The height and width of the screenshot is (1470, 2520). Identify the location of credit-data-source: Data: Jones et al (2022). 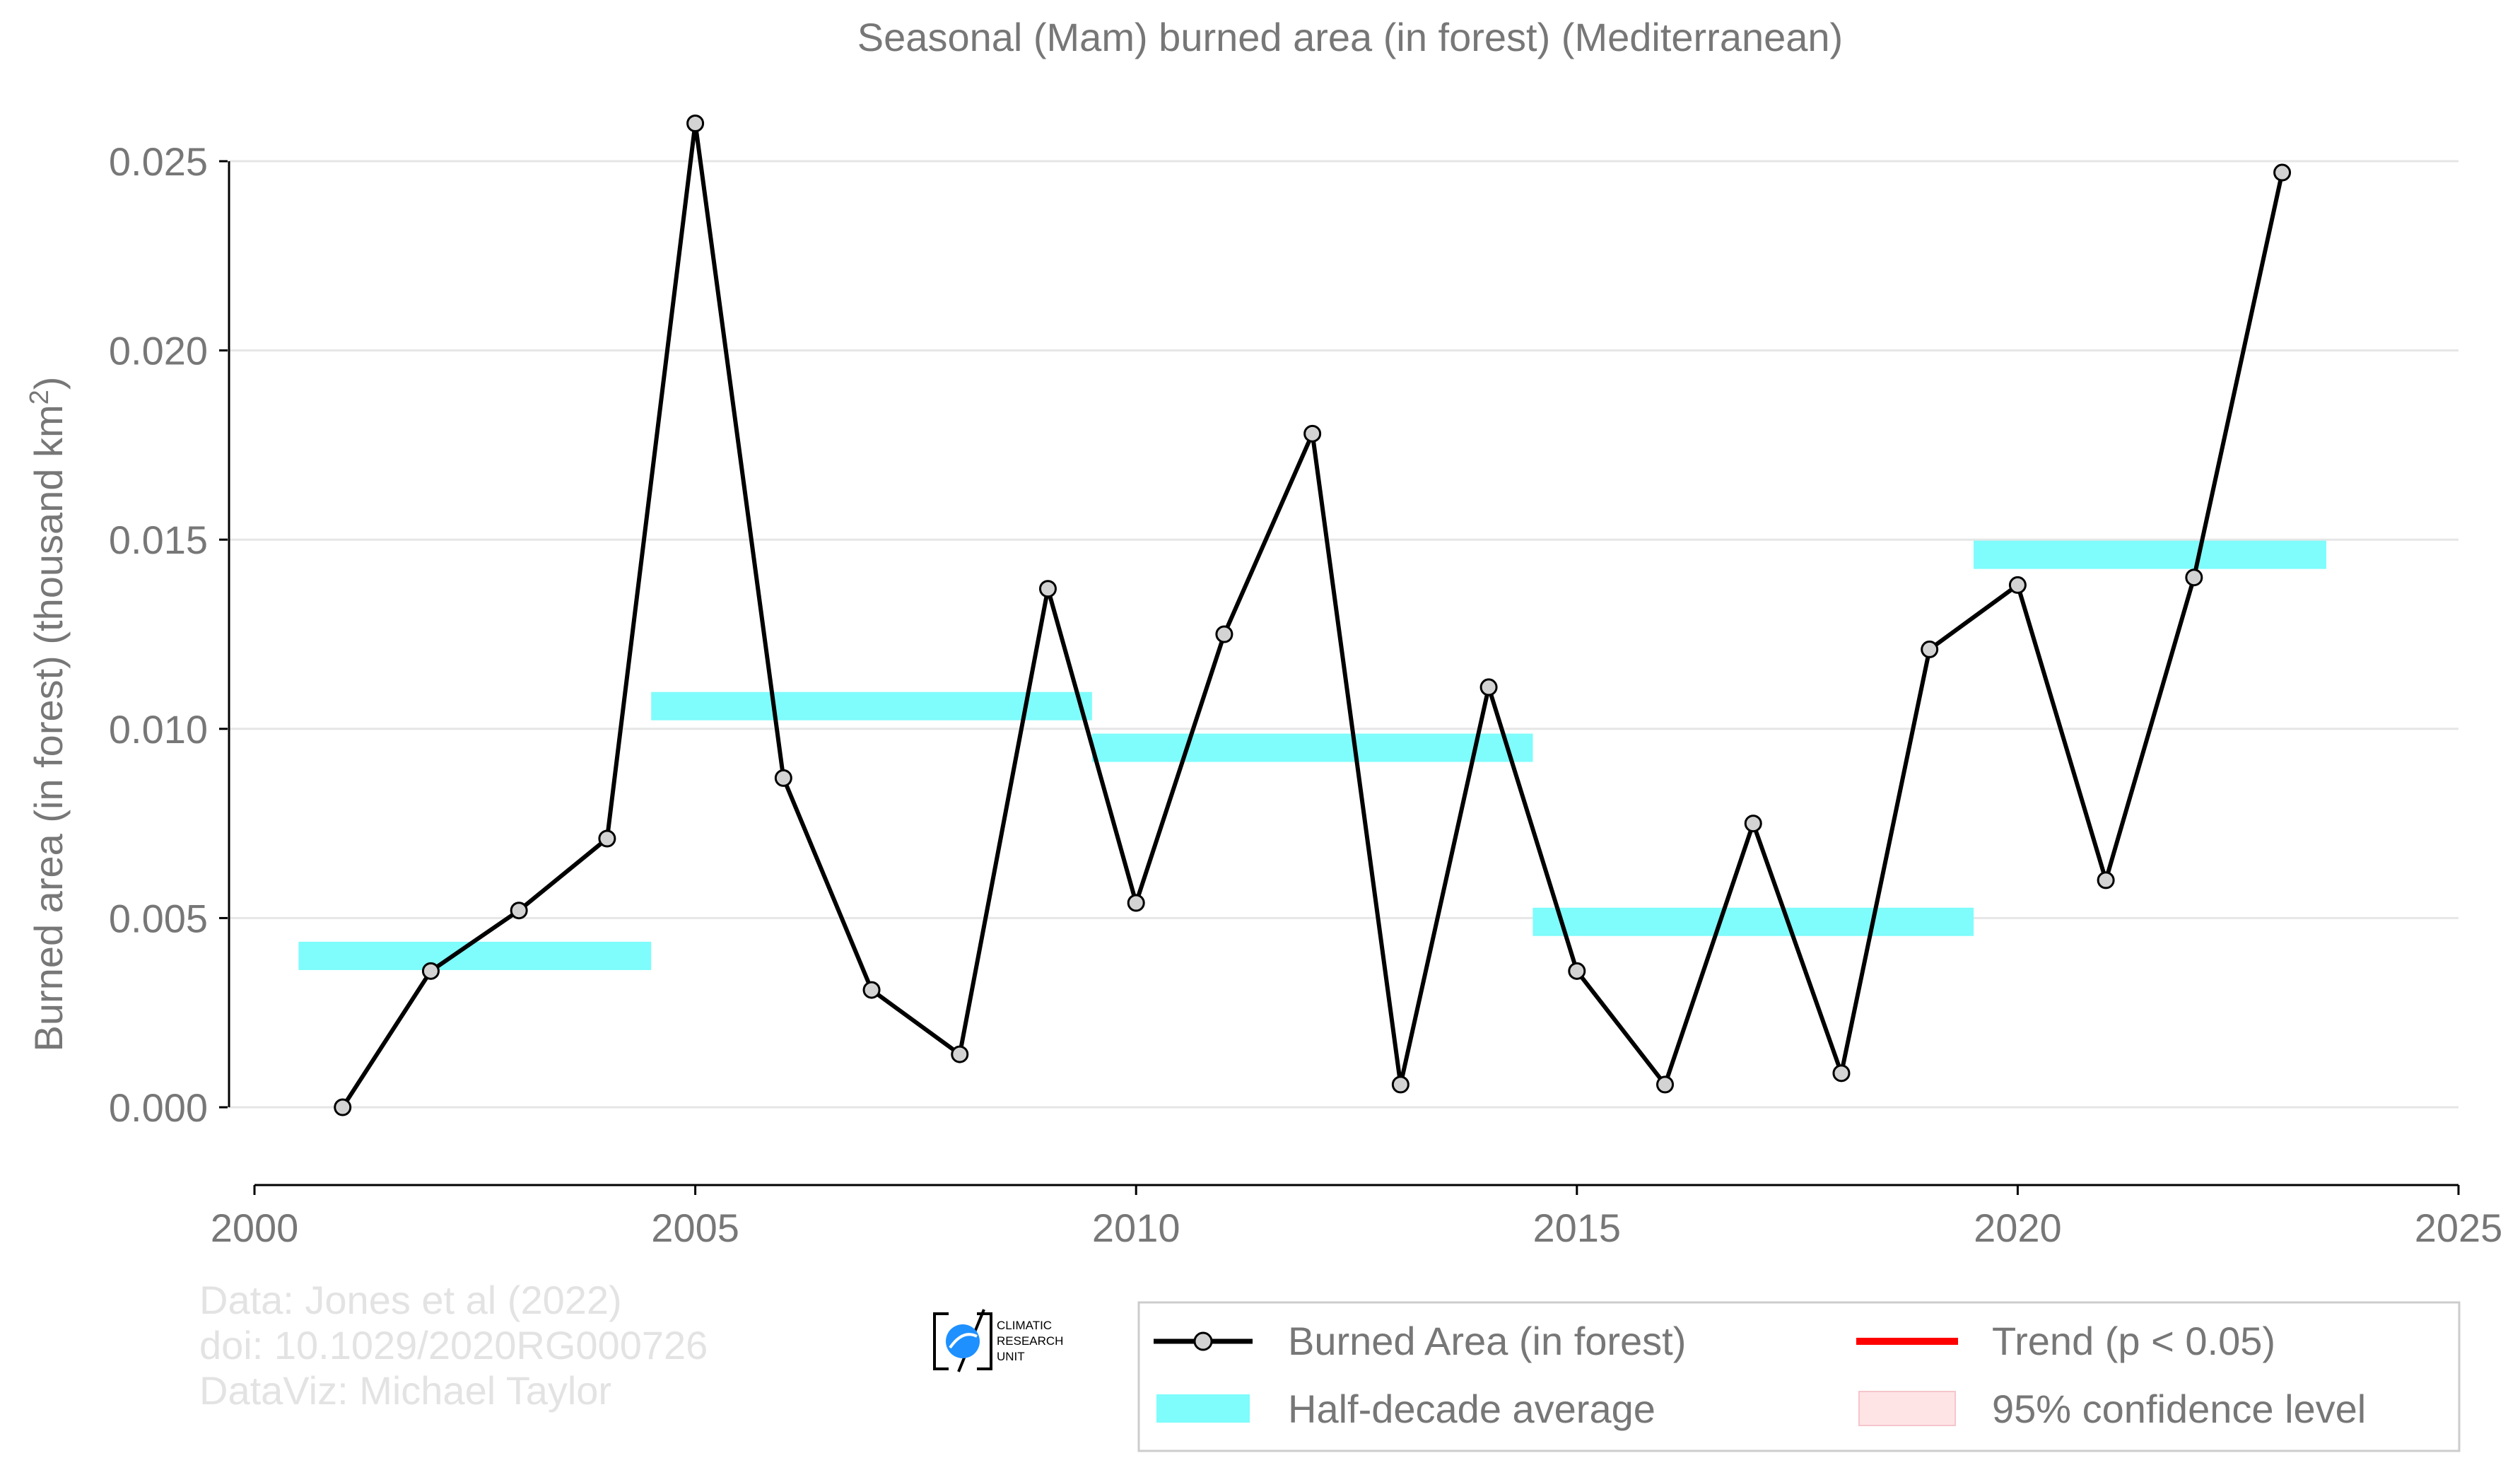
(410, 1300).